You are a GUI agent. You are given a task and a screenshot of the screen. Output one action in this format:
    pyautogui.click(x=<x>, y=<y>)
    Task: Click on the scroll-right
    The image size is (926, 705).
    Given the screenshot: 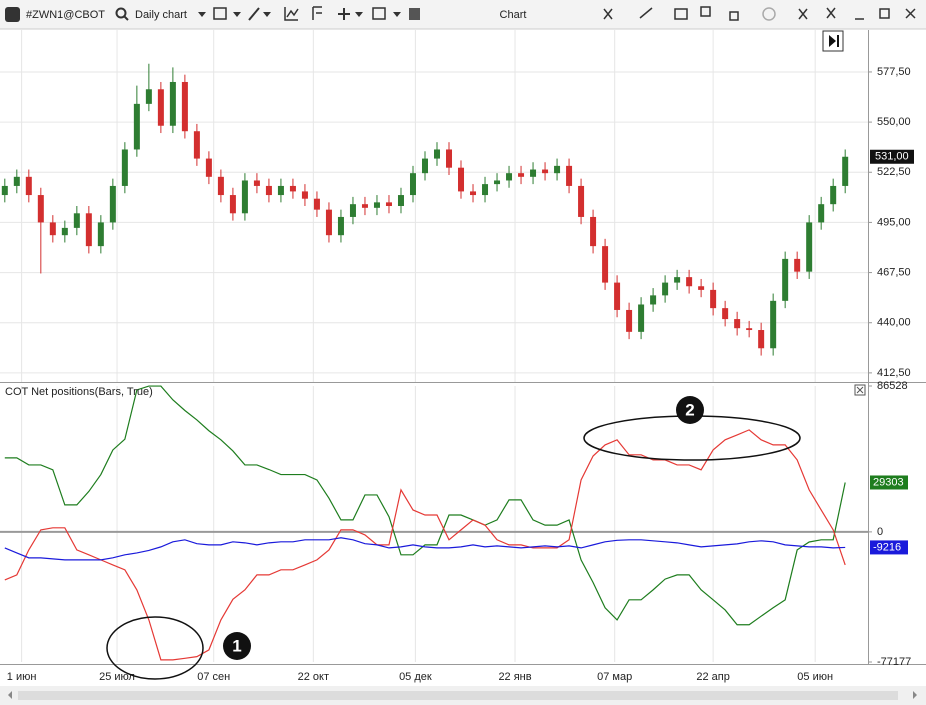 What is the action you would take?
    pyautogui.click(x=915, y=695)
    